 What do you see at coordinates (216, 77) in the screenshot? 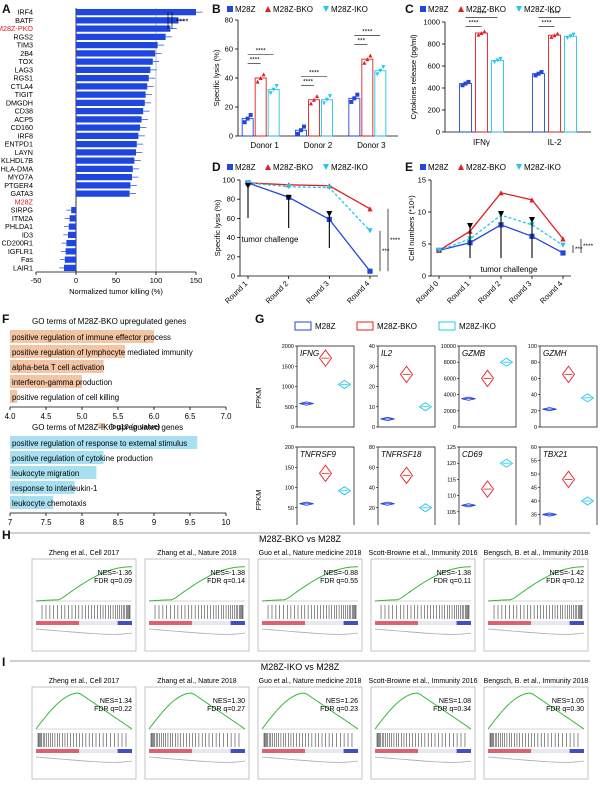
I see `y-axis-label: Specific lysis (%)` at bounding box center [216, 77].